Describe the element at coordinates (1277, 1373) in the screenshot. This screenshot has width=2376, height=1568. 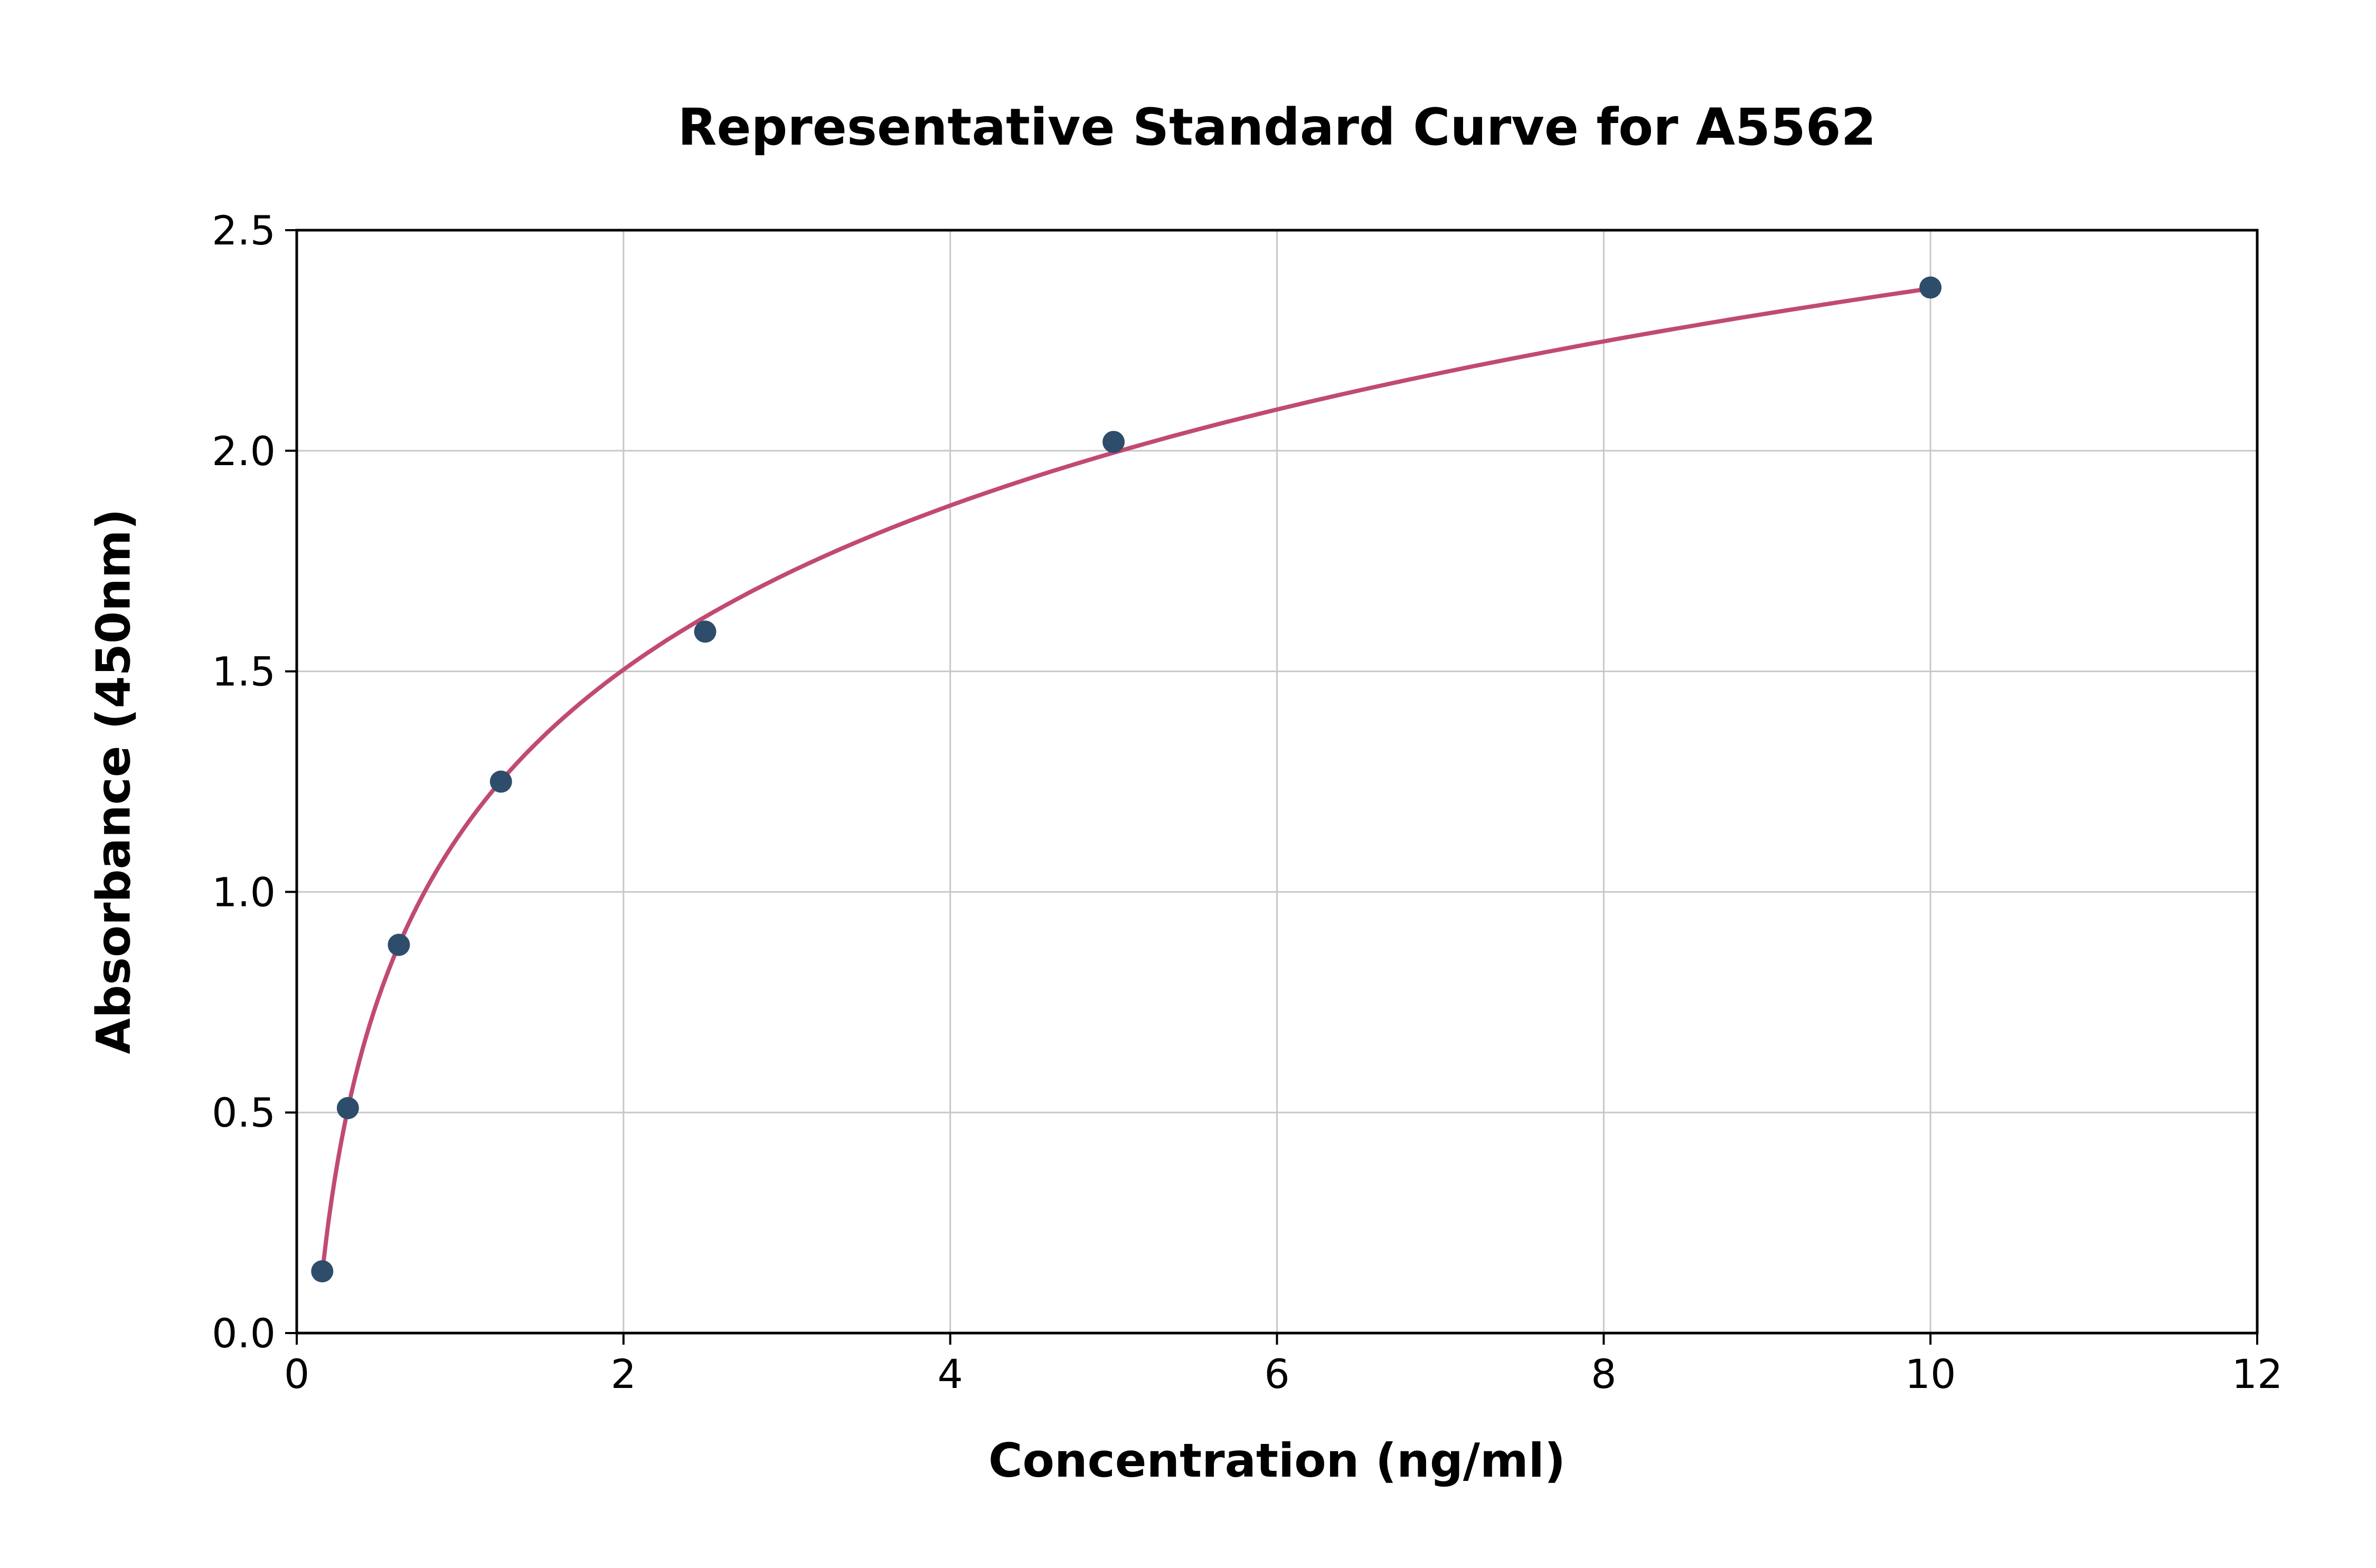
I see `x-tick-label: 6` at that location.